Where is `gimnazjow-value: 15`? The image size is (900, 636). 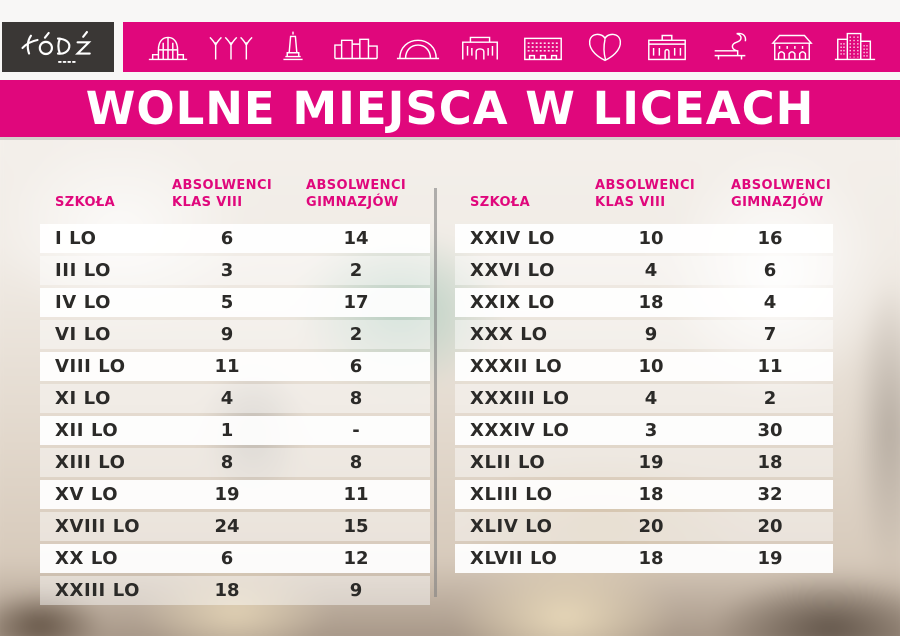
gimnazjow-value: 15 is located at coordinates (356, 526).